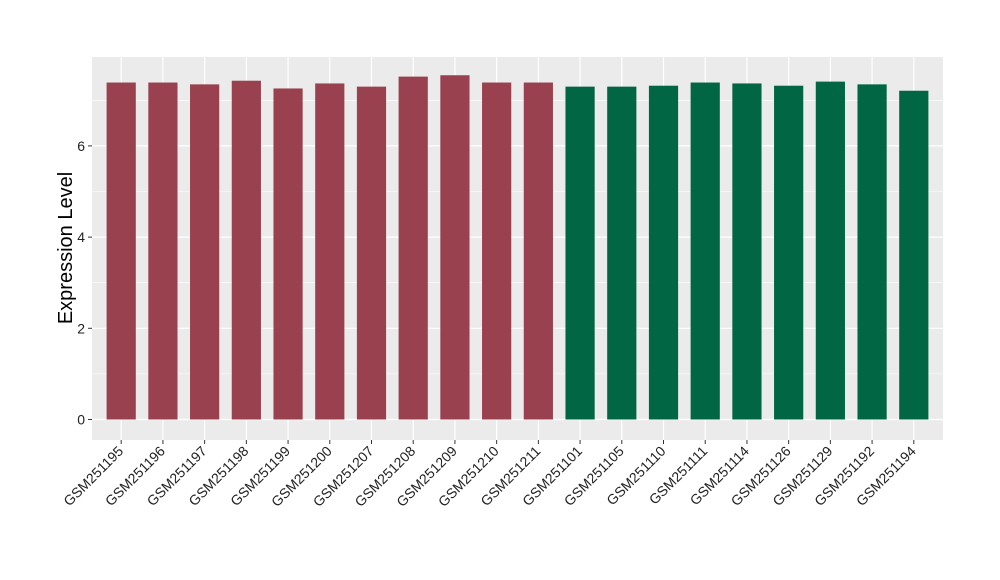 The height and width of the screenshot is (580, 1000). I want to click on bar-gsm251197, so click(205, 252).